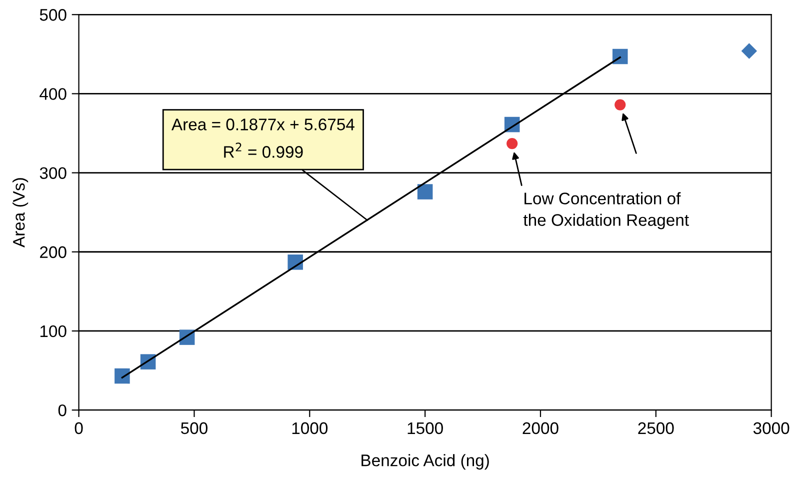  Describe the element at coordinates (62, 410) in the screenshot. I see `y-tick-label: 0` at that location.